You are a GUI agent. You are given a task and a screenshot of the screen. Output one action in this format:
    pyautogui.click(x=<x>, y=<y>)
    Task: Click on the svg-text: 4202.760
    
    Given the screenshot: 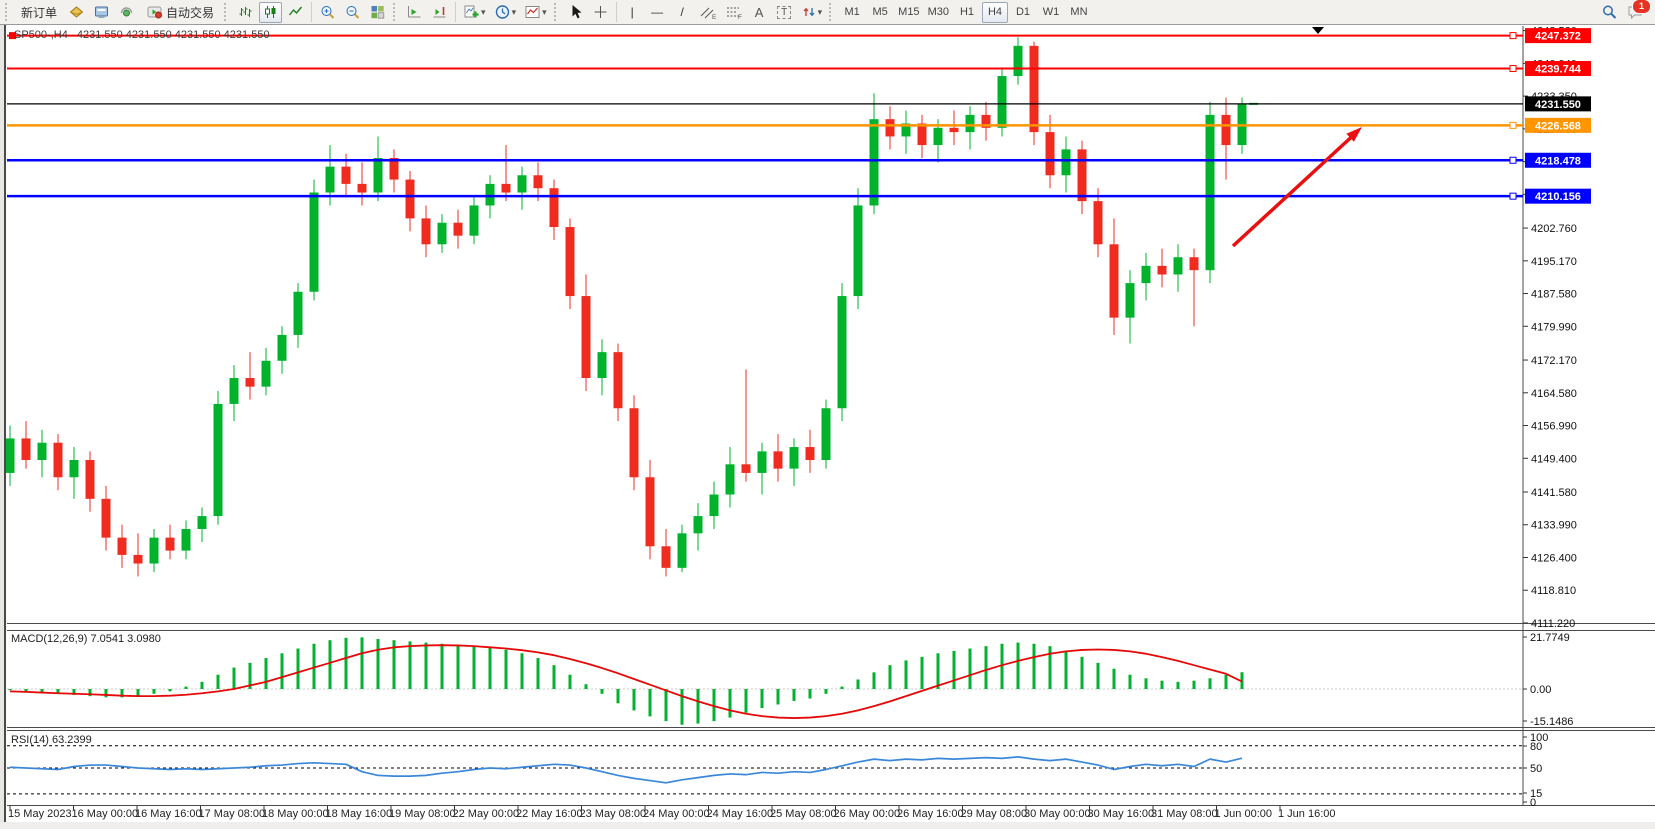 What is the action you would take?
    pyautogui.click(x=1554, y=229)
    